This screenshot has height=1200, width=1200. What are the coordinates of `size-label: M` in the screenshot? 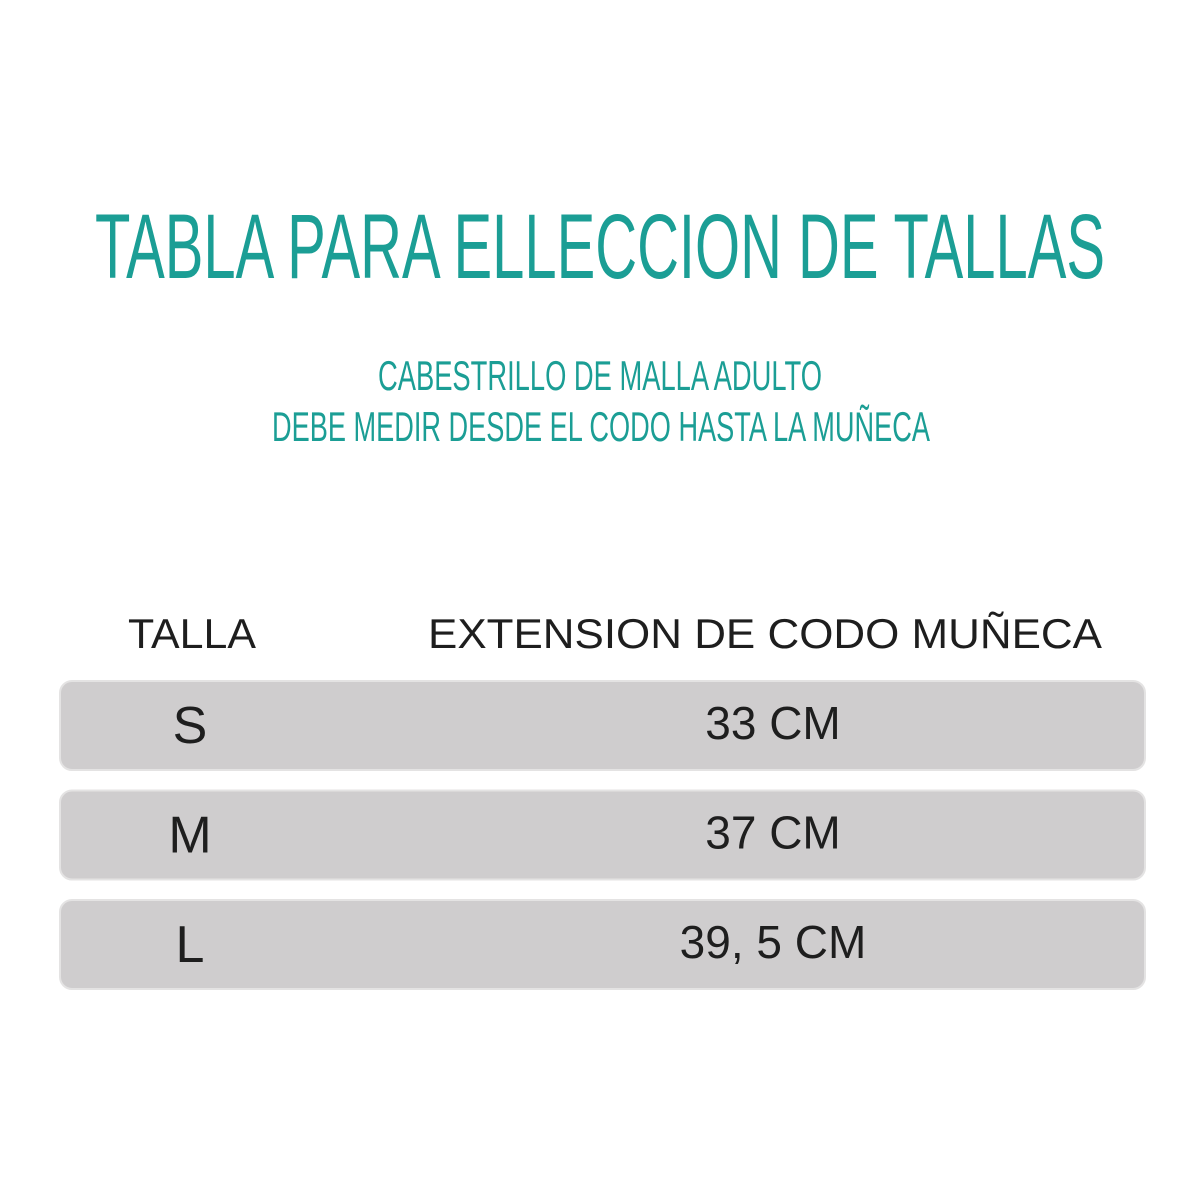 It's located at (189, 836).